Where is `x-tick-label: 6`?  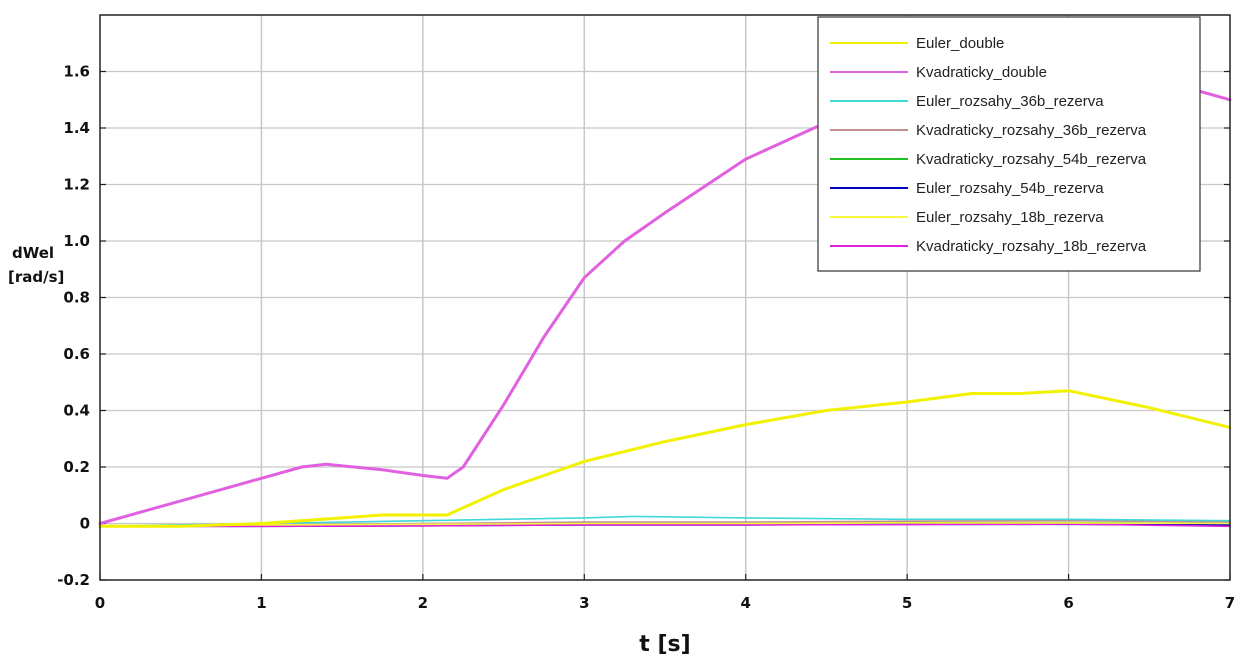
x-tick-label: 6 is located at coordinates (1068, 603).